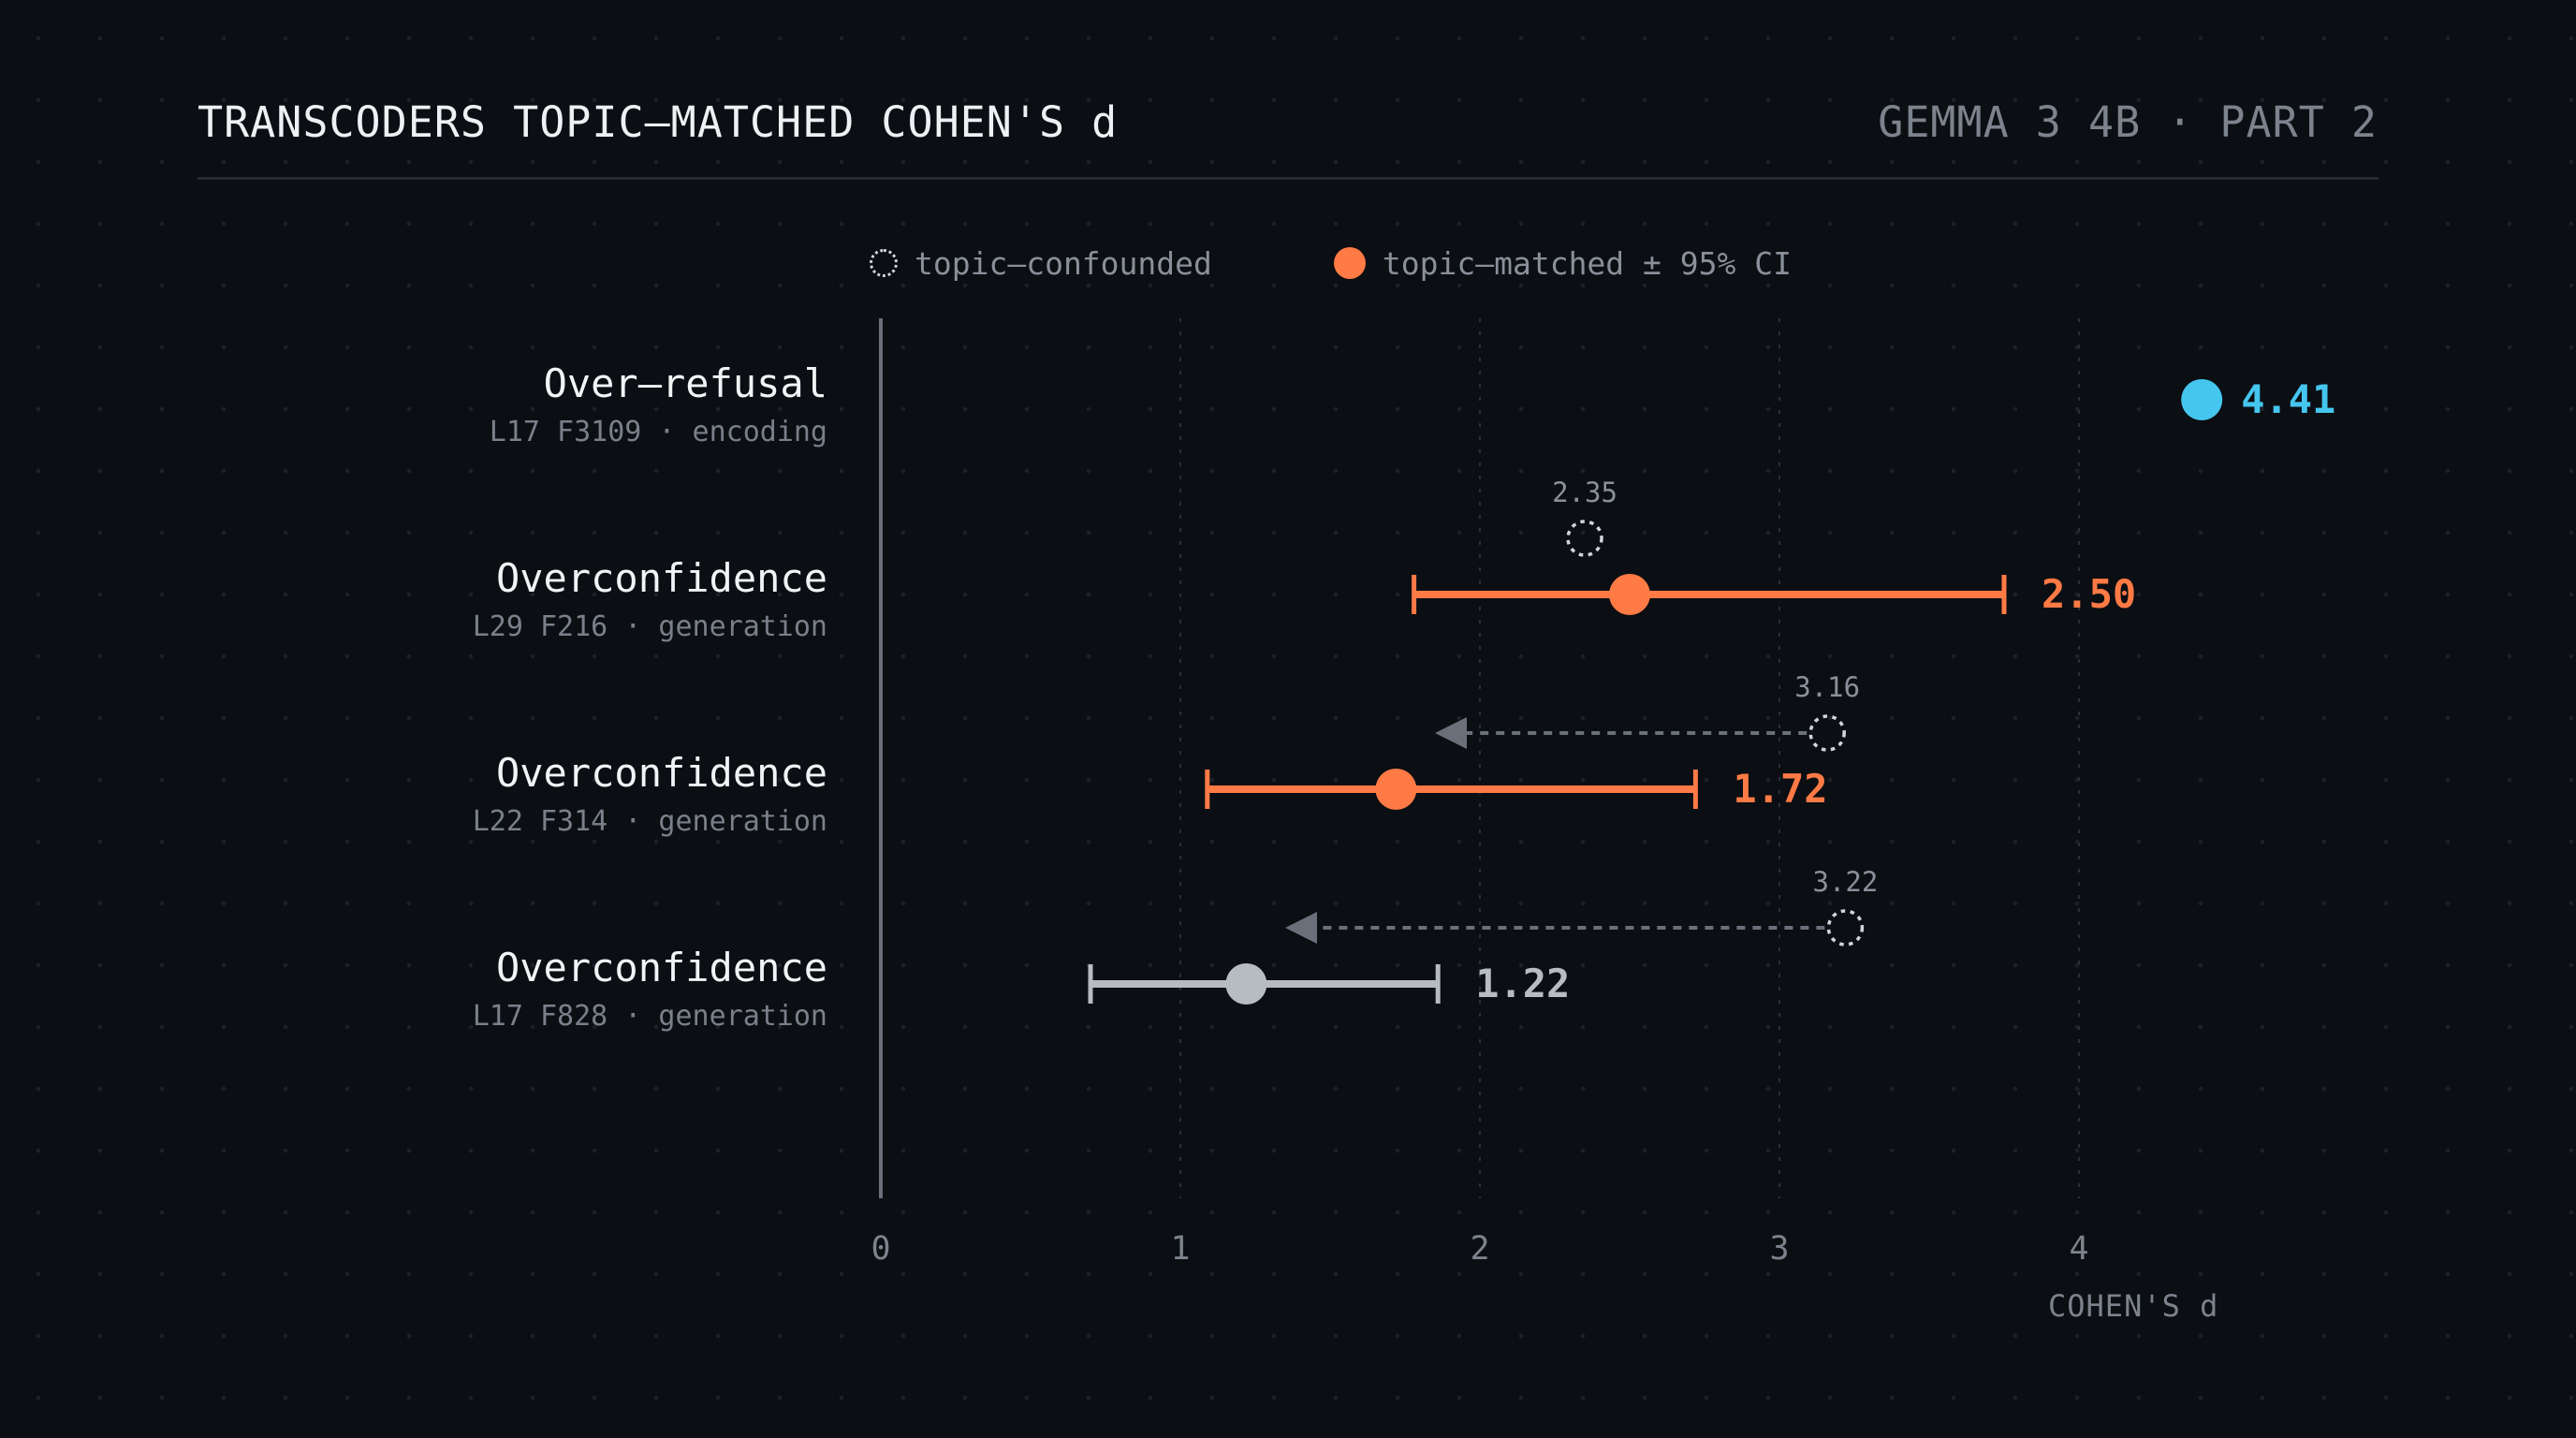 Image resolution: width=2576 pixels, height=1438 pixels. I want to click on filled-circle-icon, so click(1349, 263).